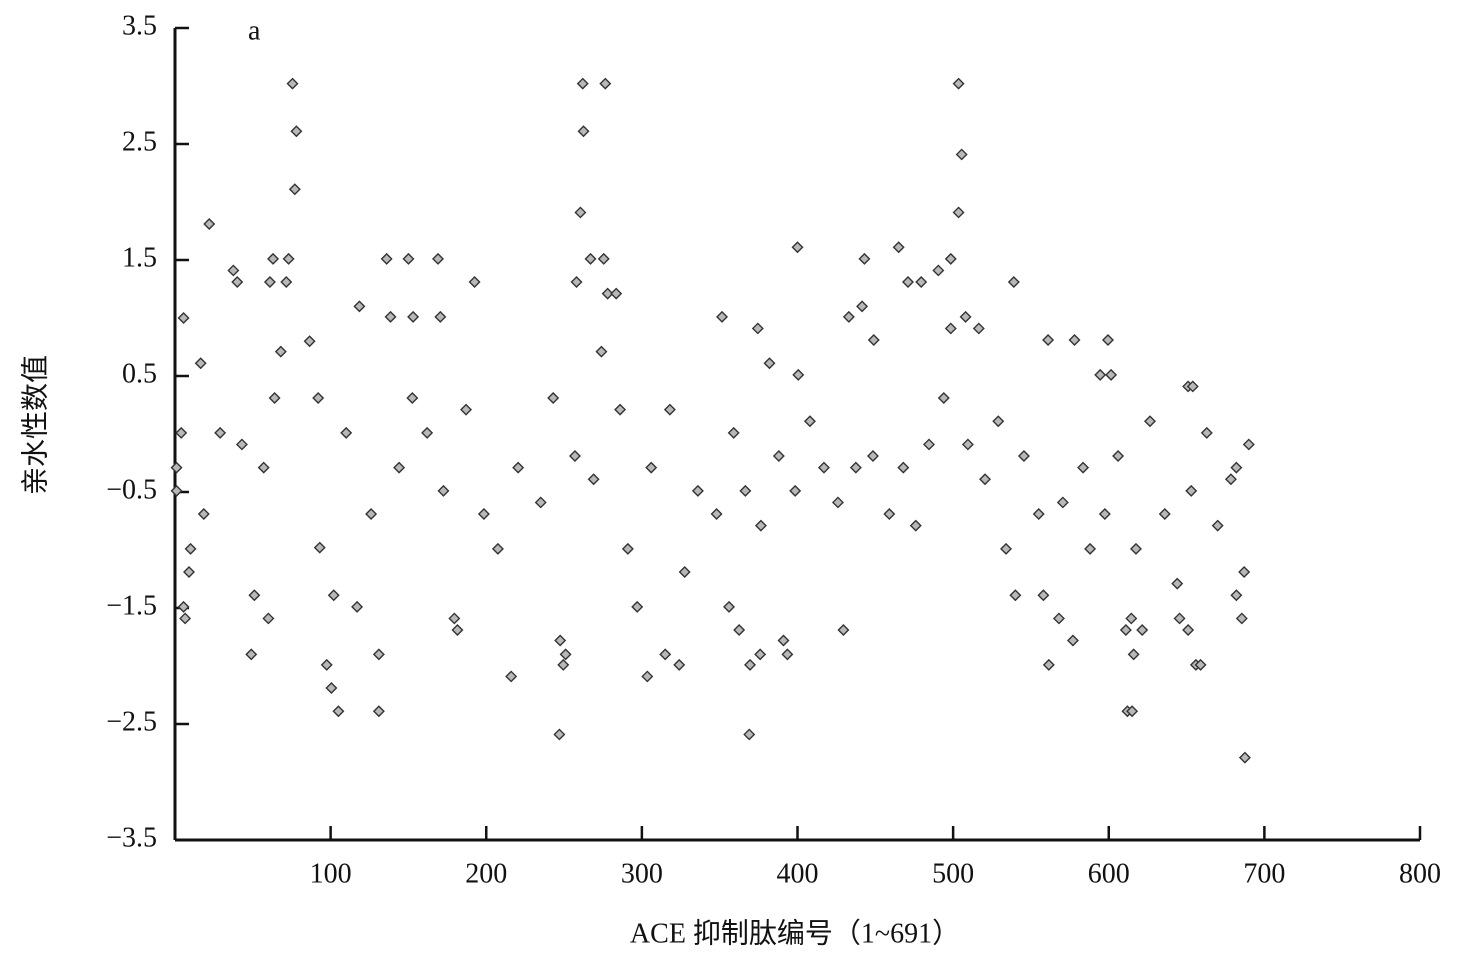 Image resolution: width=1462 pixels, height=966 pixels. What do you see at coordinates (1109, 873) in the screenshot?
I see `x-tick-label: 600` at bounding box center [1109, 873].